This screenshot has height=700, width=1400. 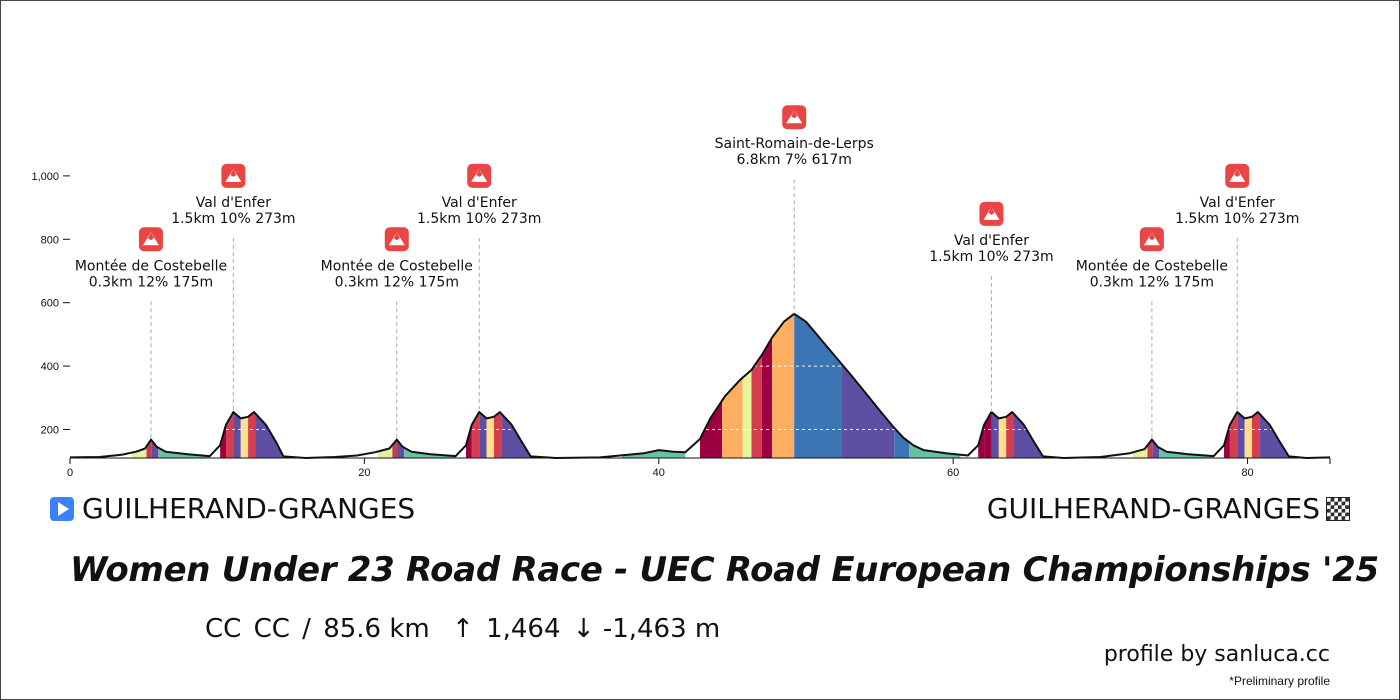 I want to click on climb-name: Saint-Romain-de-Lerps, so click(x=794, y=144).